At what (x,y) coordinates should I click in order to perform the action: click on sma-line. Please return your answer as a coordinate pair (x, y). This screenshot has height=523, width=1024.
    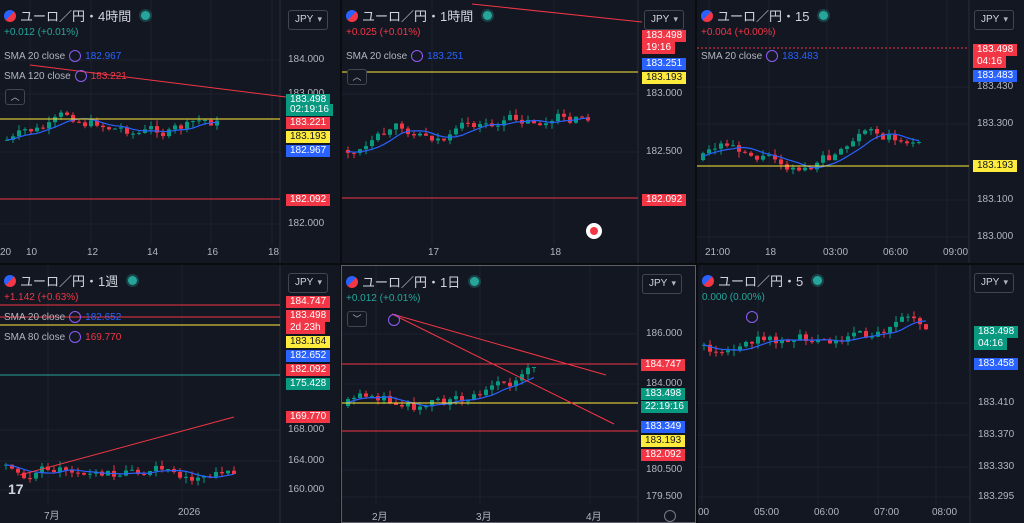
    Looking at the image, I should click on (811, 151).